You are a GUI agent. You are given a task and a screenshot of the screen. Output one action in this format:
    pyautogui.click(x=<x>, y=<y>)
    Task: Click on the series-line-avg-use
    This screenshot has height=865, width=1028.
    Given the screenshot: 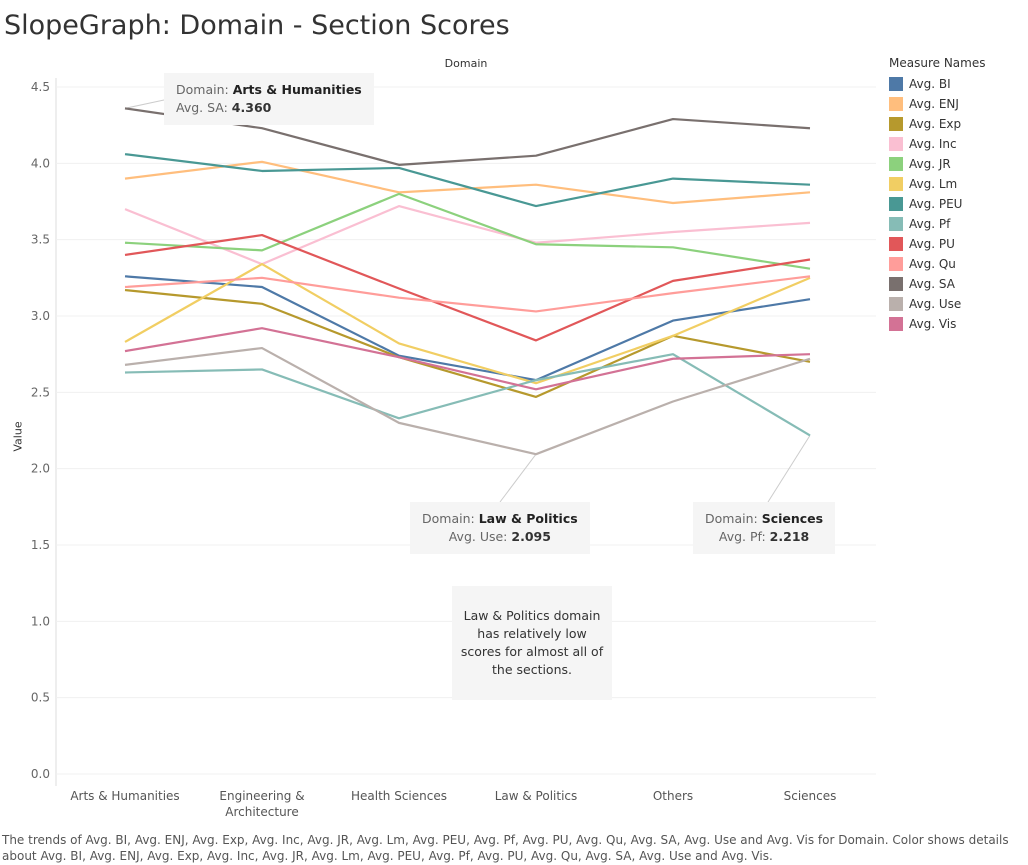 What is the action you would take?
    pyautogui.click(x=467, y=401)
    